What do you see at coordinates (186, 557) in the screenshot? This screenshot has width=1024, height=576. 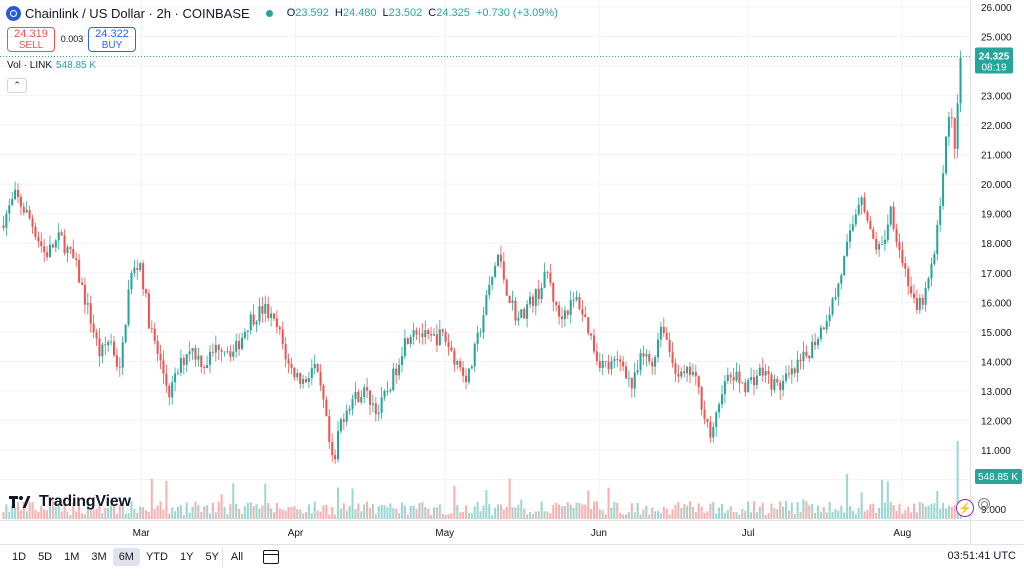 I see `timeframe-1y: 1Y` at bounding box center [186, 557].